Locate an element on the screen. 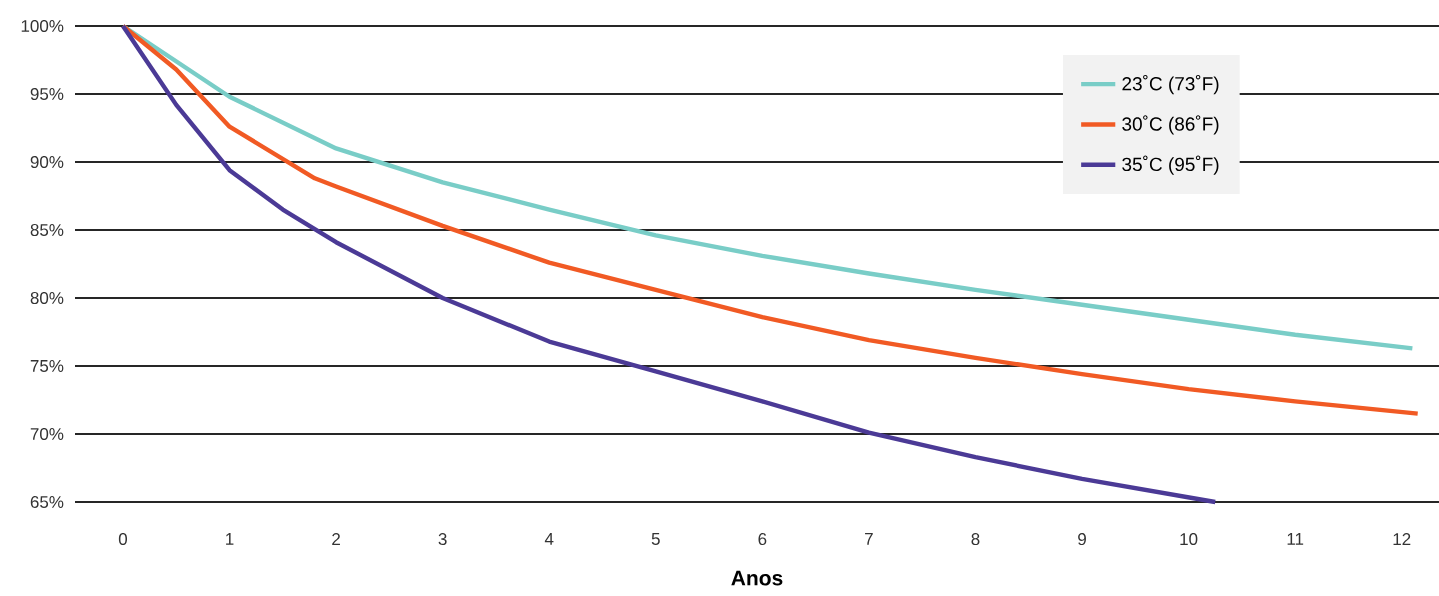  x-axis-title: Anos is located at coordinates (757, 578).